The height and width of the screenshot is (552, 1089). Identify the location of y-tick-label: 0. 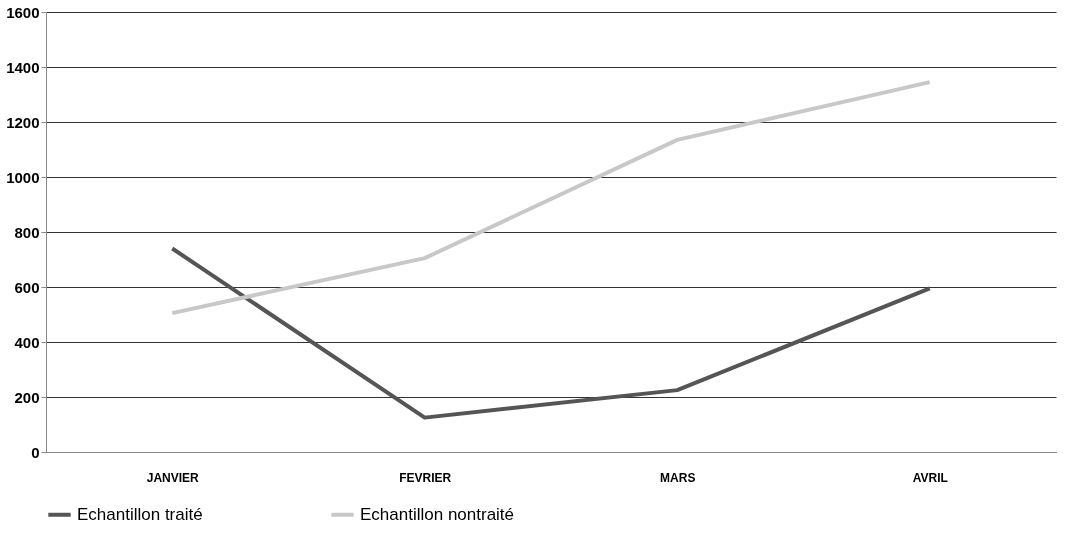
(35, 452).